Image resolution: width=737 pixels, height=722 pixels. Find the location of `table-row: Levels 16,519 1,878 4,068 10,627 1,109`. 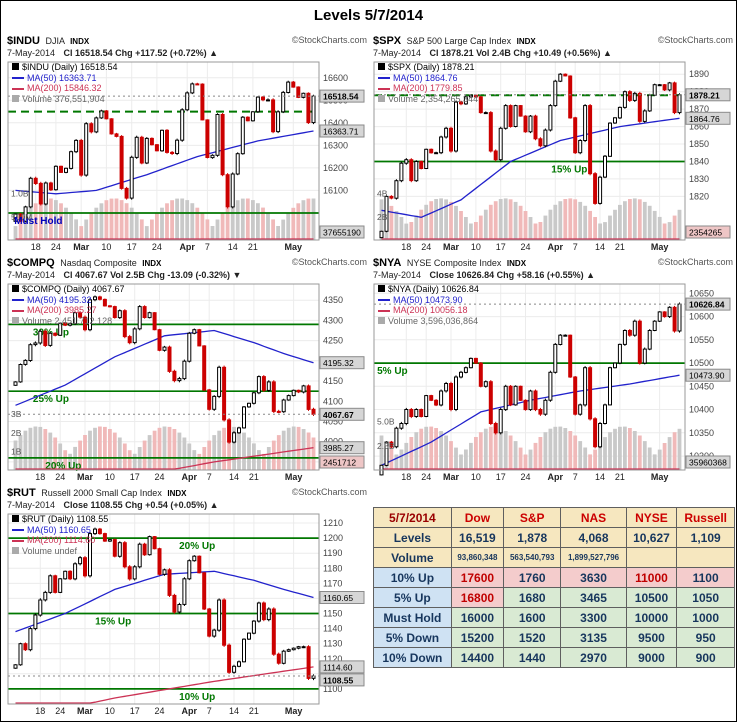

table-row: Levels 16,519 1,878 4,068 10,627 1,109 is located at coordinates (554, 537).